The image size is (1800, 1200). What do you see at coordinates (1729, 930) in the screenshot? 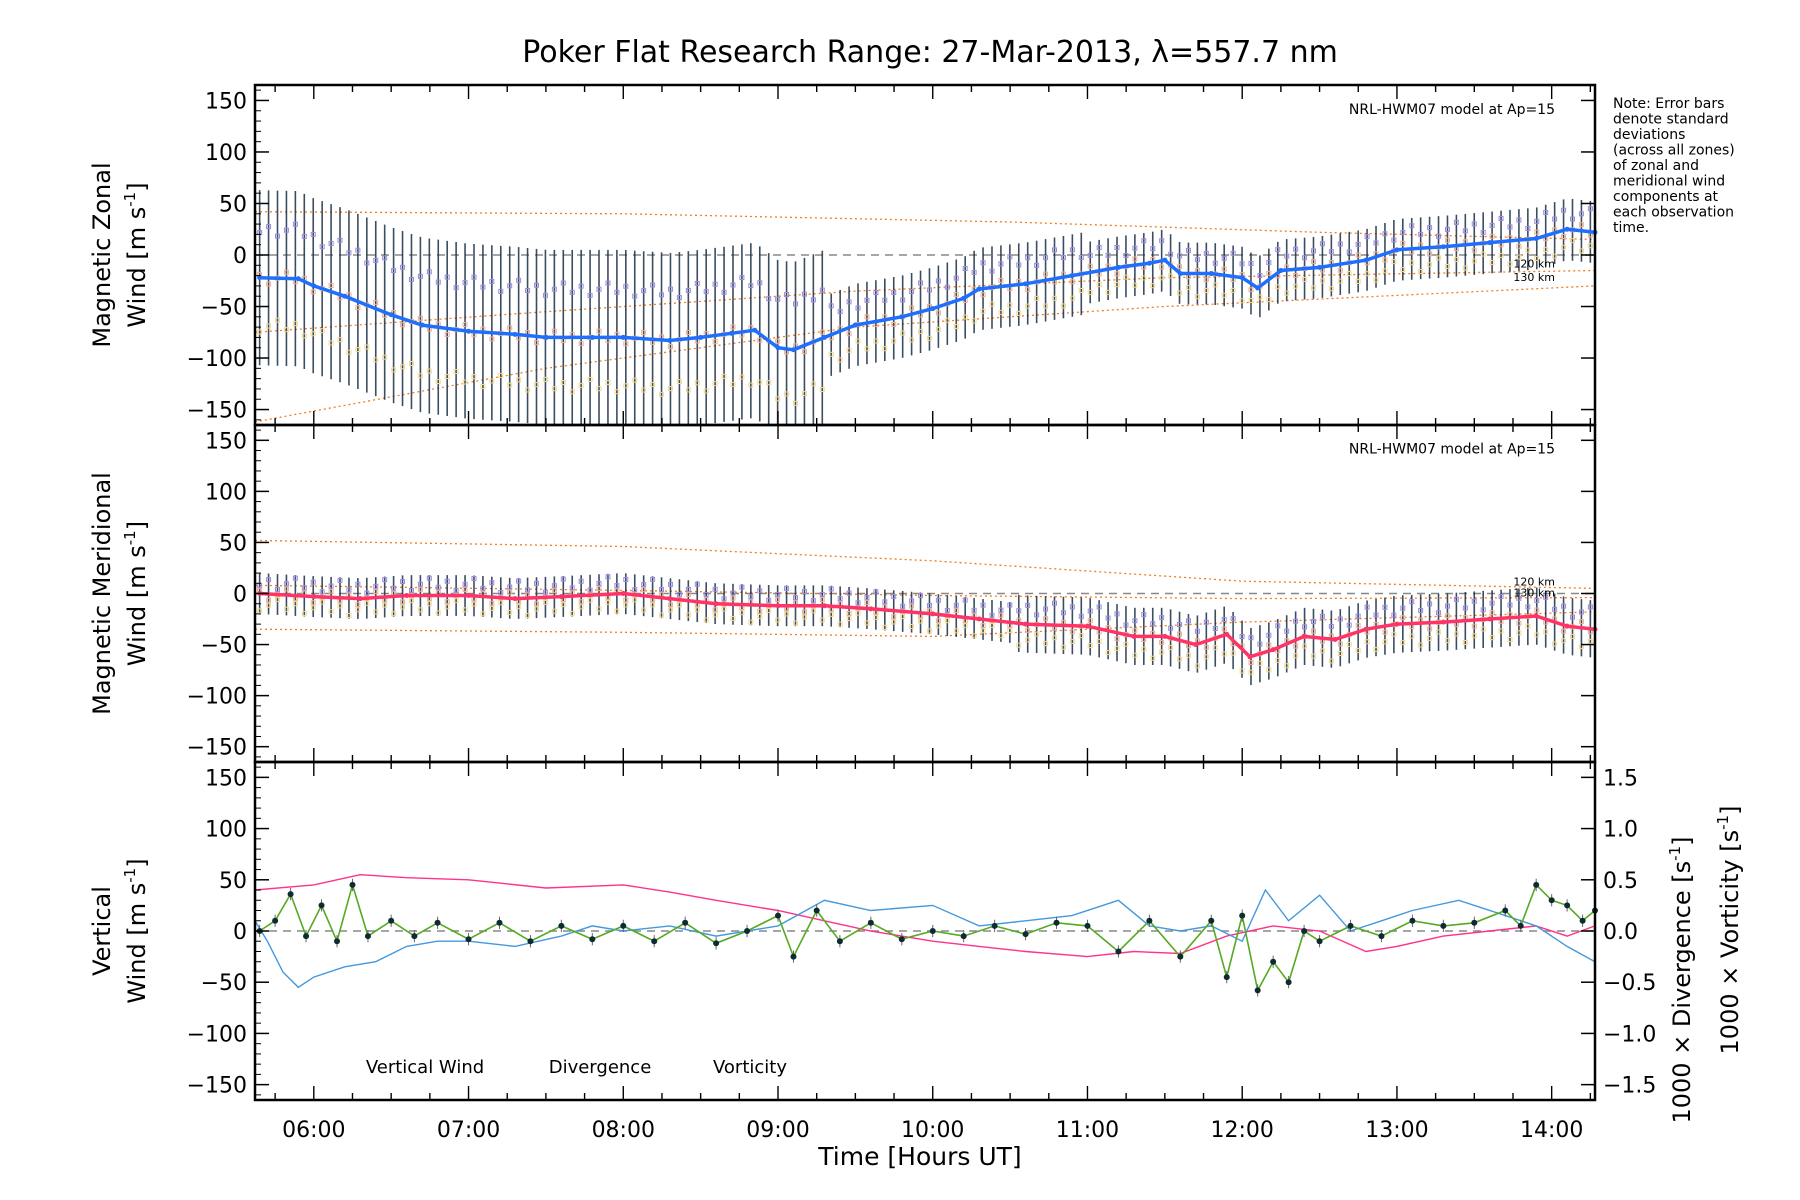
I see `vorticity-axis-label-line2: 1000 × Vorticity [s-1]` at bounding box center [1729, 930].